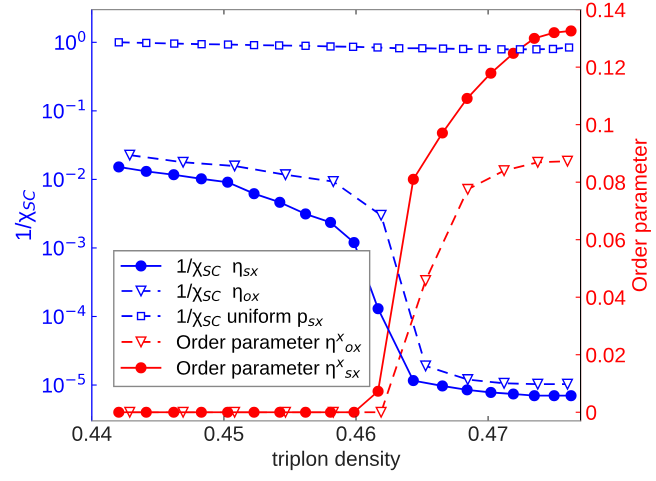 The image size is (656, 481). I want to click on y-tick-label: 10$^{−3}$, so click(64, 246).